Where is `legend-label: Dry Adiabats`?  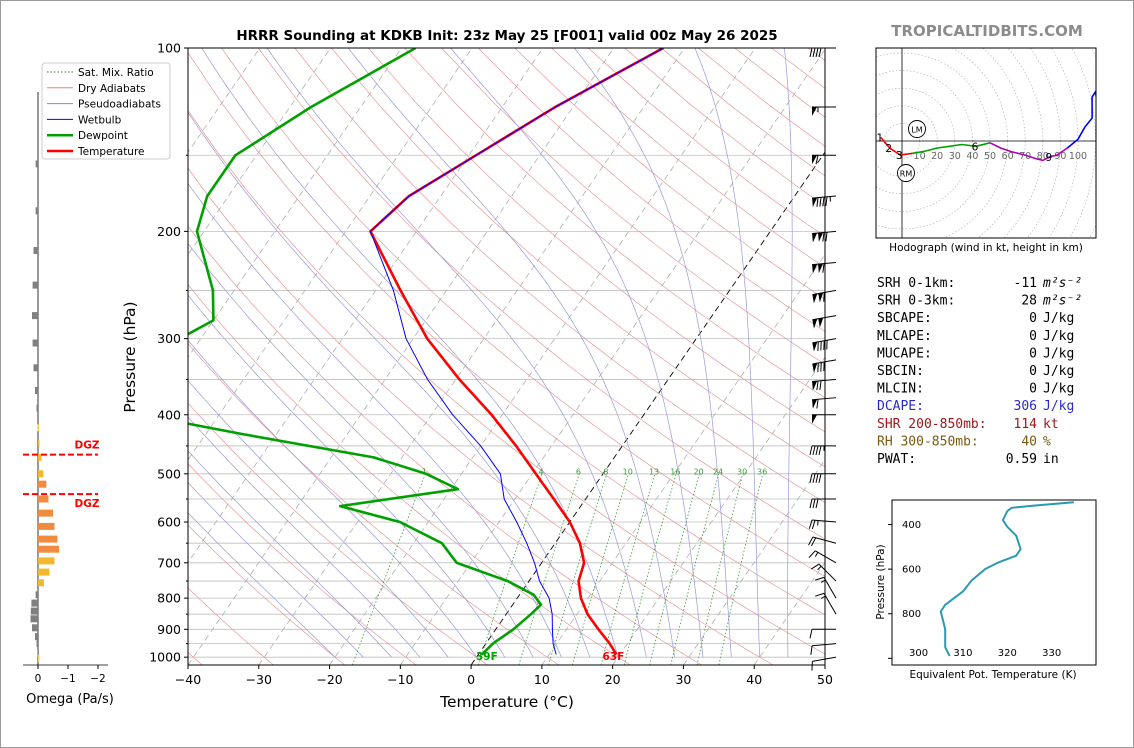
legend-label: Dry Adiabats is located at coordinates (112, 89).